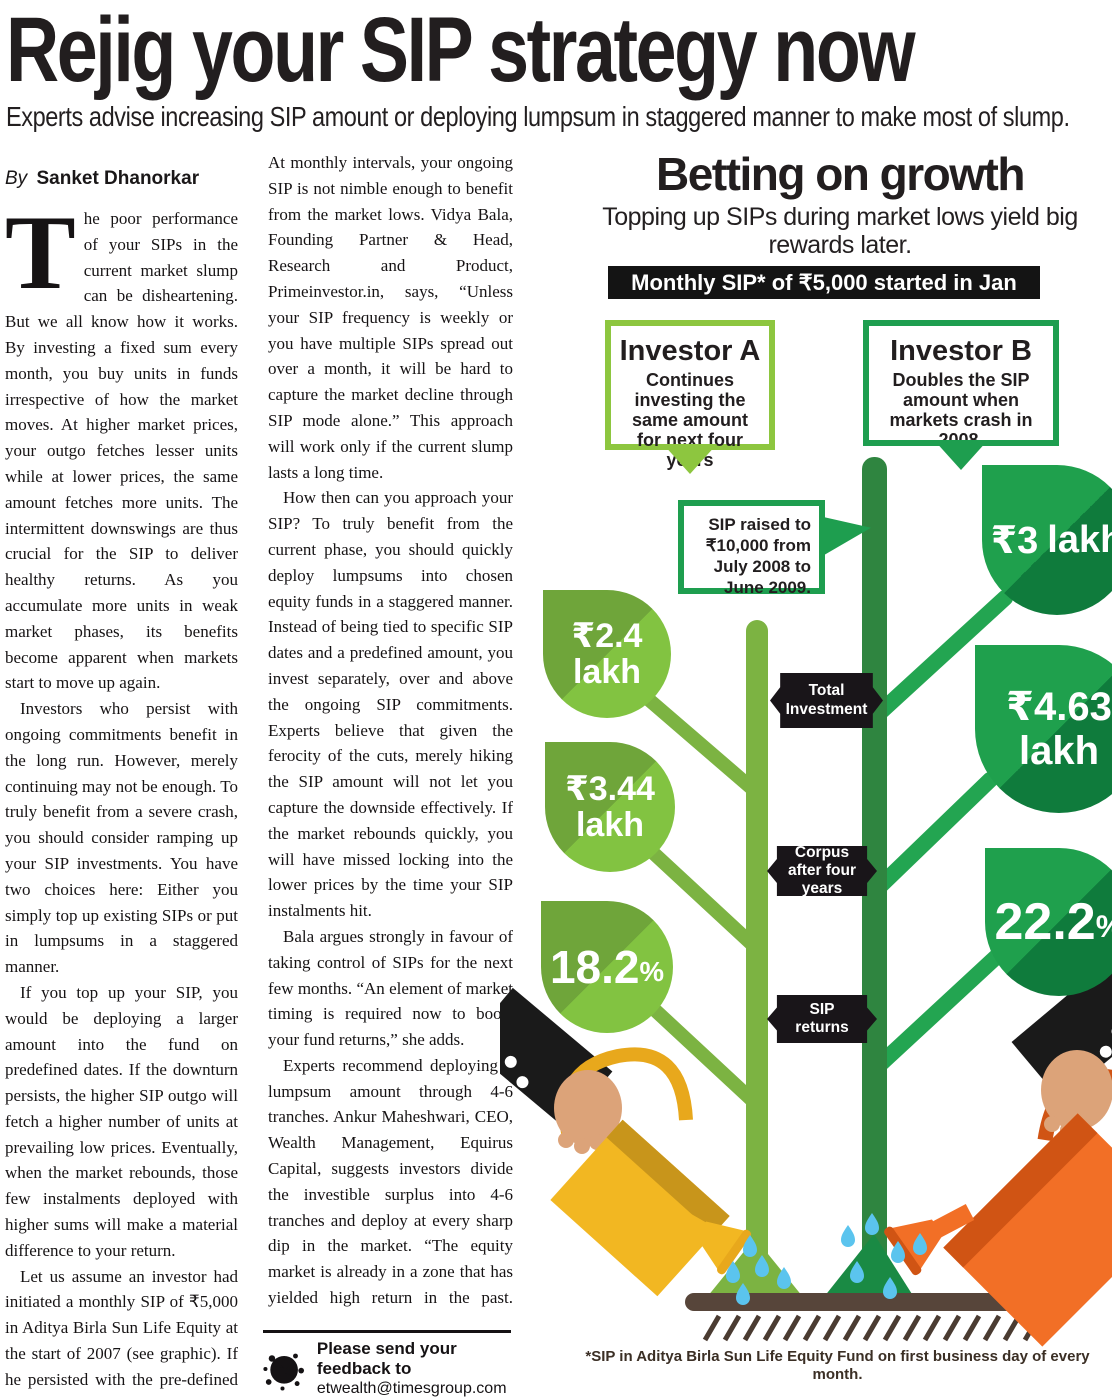  What do you see at coordinates (941, 834) in the screenshot?
I see `investor-b-branches` at bounding box center [941, 834].